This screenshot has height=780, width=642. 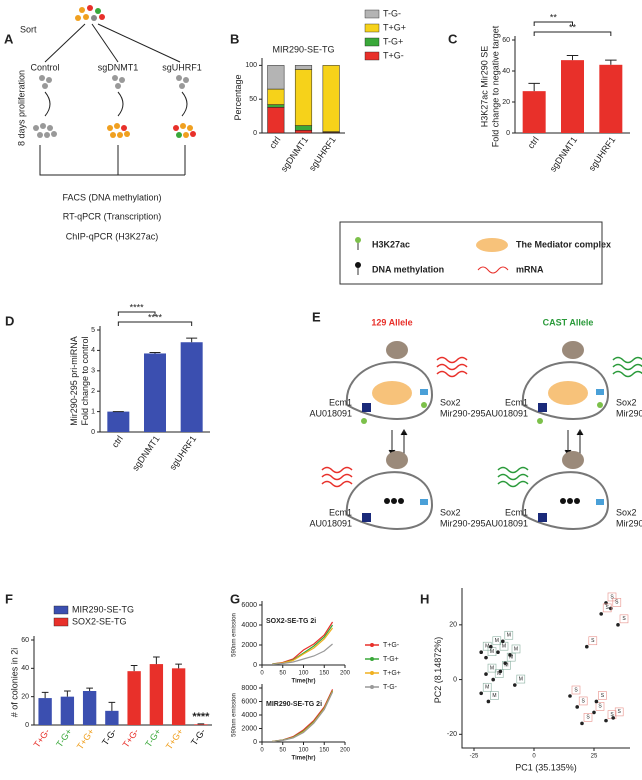 I want to click on bracket, so click(x=572, y=33).